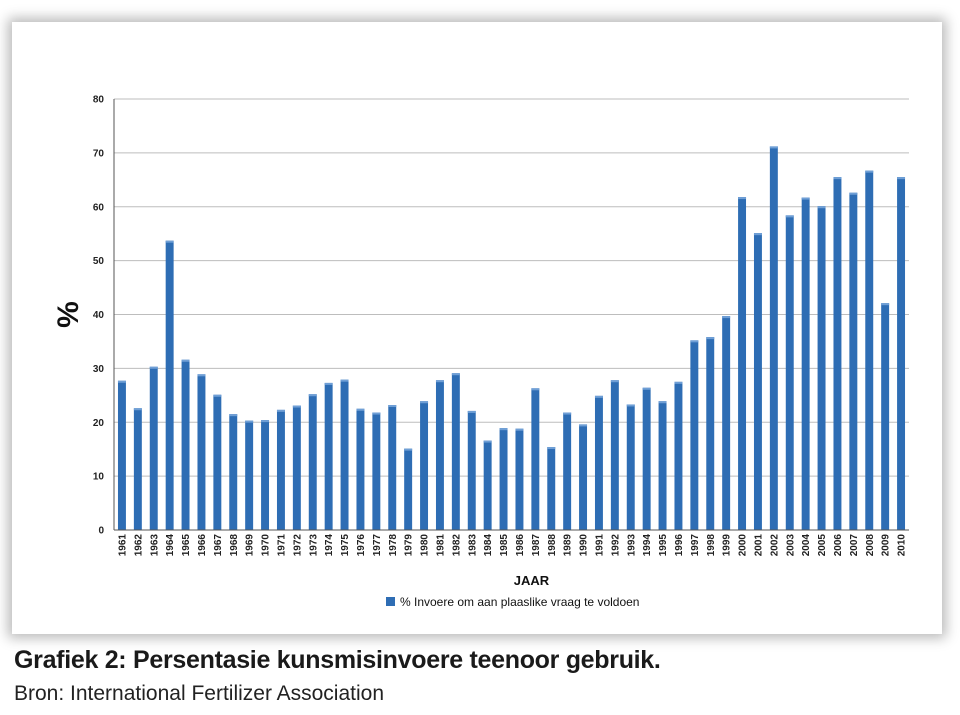 The width and height of the screenshot is (960, 715). Describe the element at coordinates (532, 580) in the screenshot. I see `x-axis-label: JAAR` at that location.